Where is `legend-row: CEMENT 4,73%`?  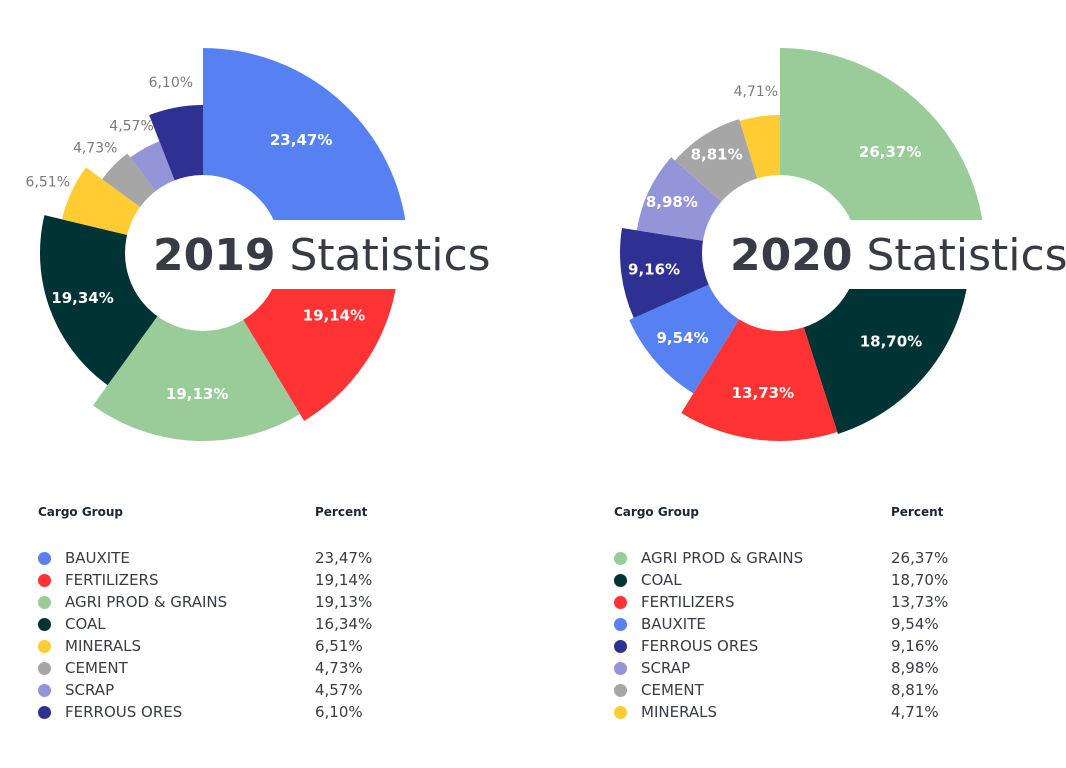
legend-row: CEMENT 4,73% is located at coordinates (218, 668).